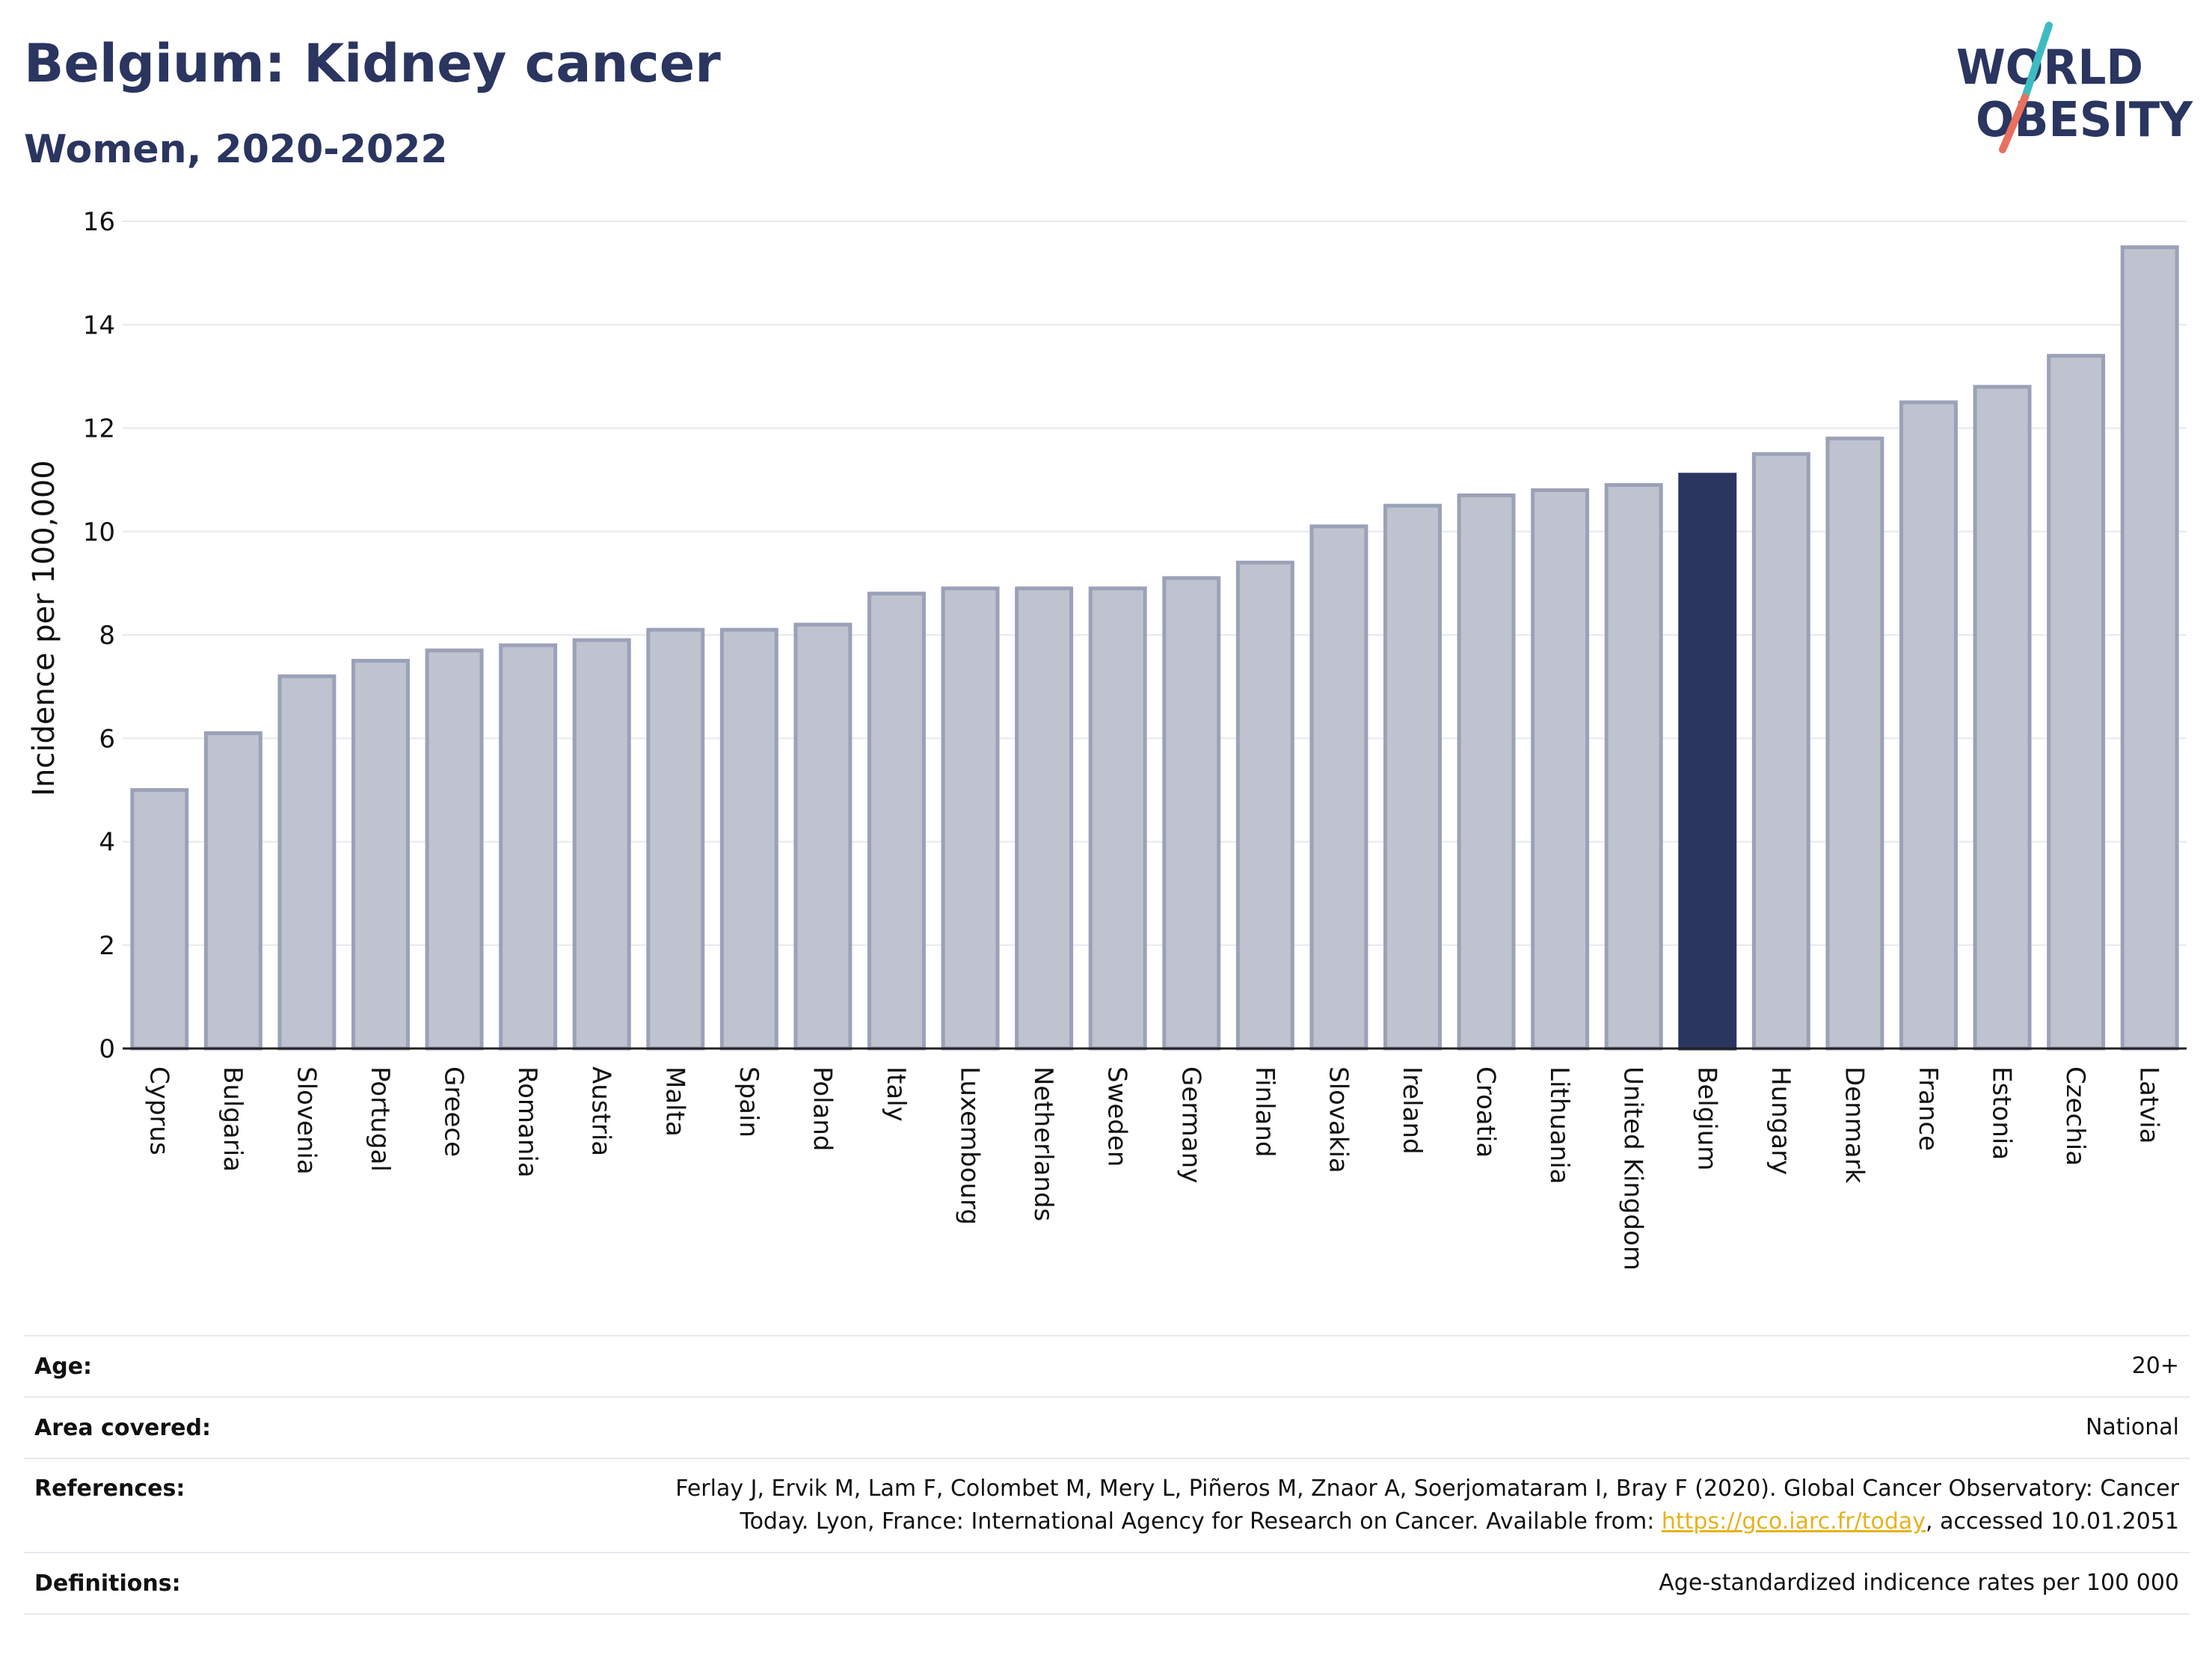  What do you see at coordinates (1043, 1143) in the screenshot?
I see `x-tick-label: Netherlands` at bounding box center [1043, 1143].